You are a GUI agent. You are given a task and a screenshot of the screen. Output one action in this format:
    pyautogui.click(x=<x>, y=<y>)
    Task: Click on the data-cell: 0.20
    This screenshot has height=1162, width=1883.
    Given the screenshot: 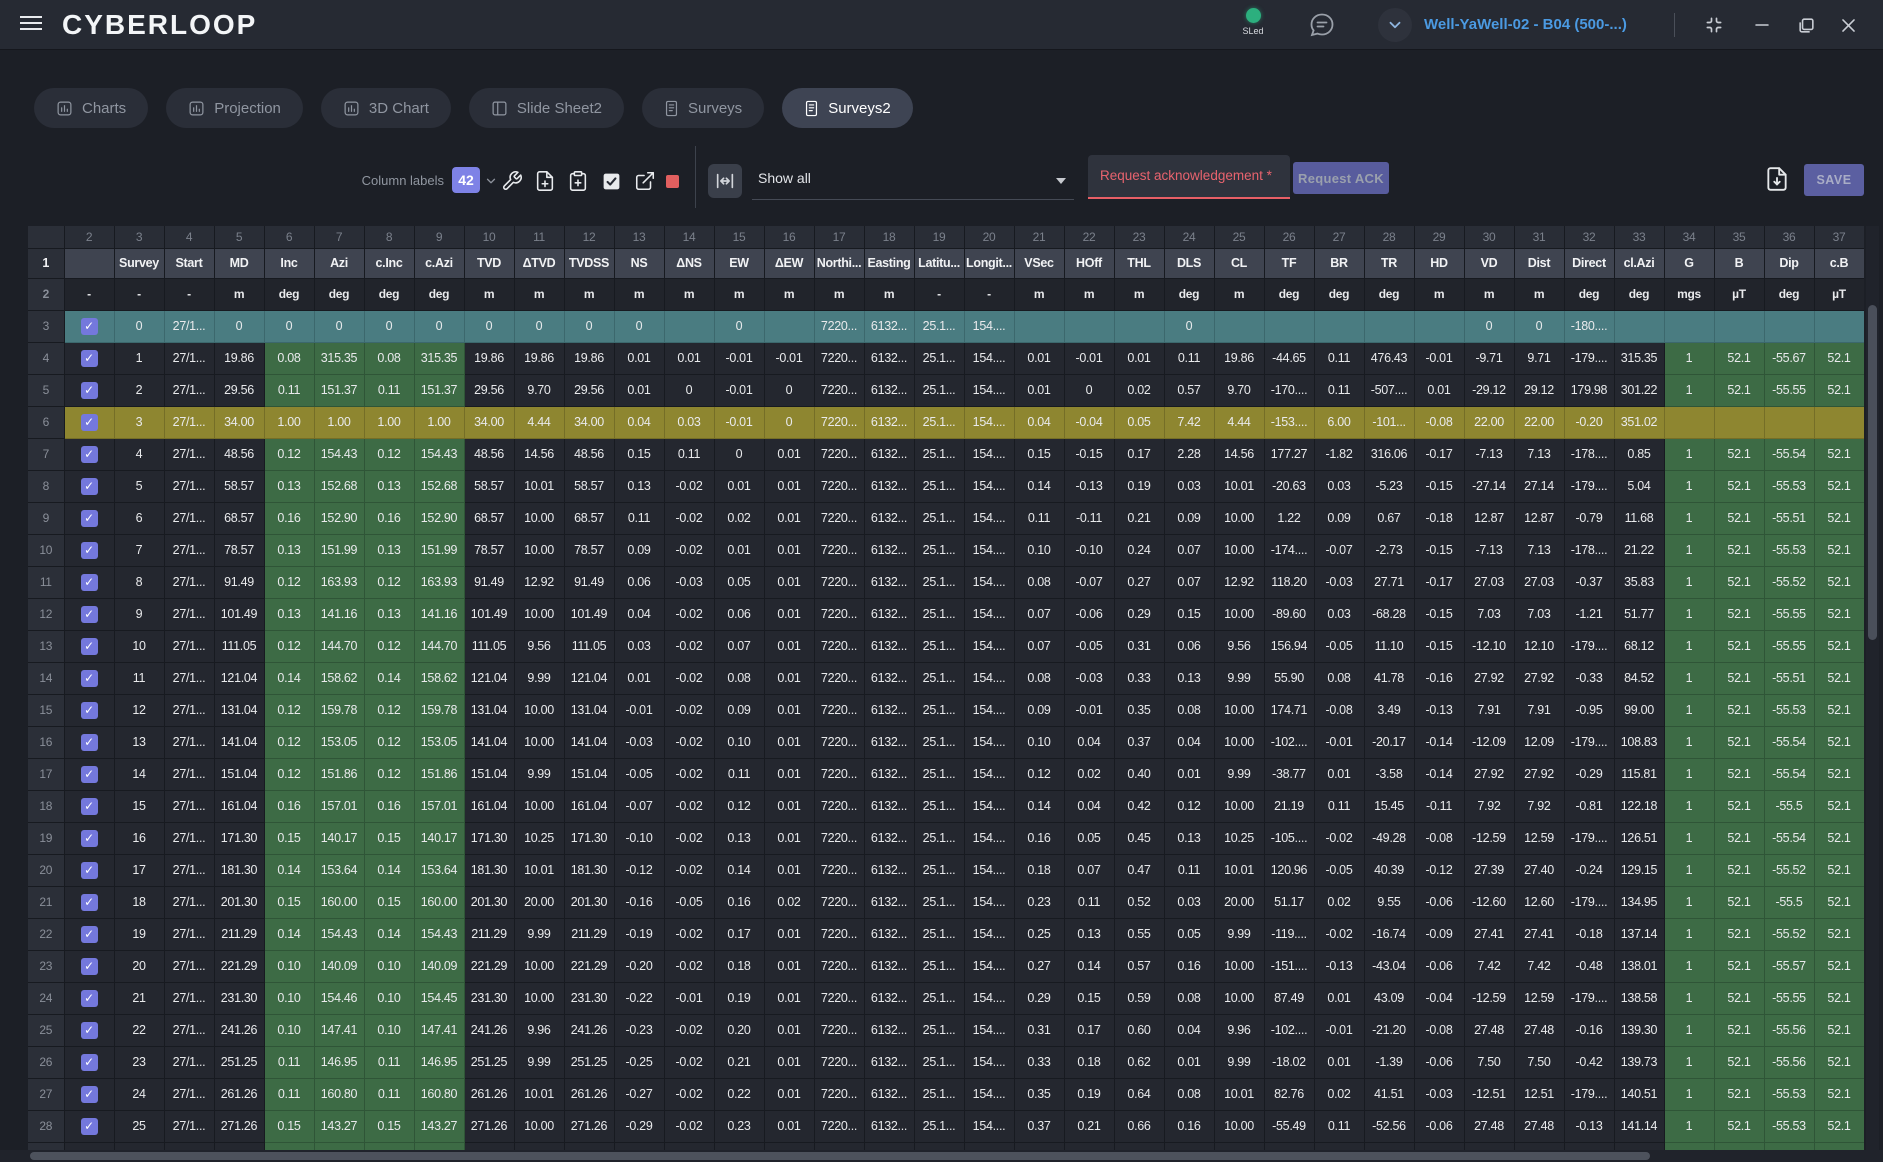 What is the action you would take?
    pyautogui.click(x=739, y=1030)
    